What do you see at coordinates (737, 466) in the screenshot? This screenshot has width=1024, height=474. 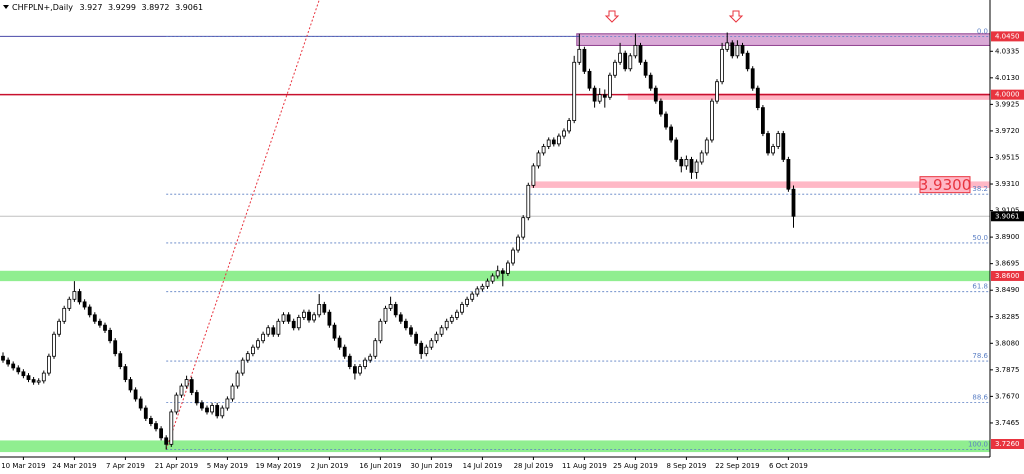 I see `x-tick-label: 22 Sep 2019` at bounding box center [737, 466].